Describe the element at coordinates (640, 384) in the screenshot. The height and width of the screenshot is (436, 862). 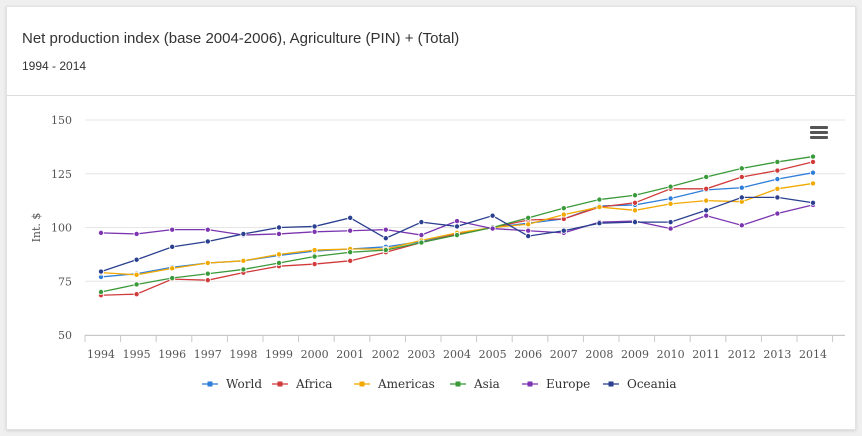
I see `legend-item-oceania: Oceania` at that location.